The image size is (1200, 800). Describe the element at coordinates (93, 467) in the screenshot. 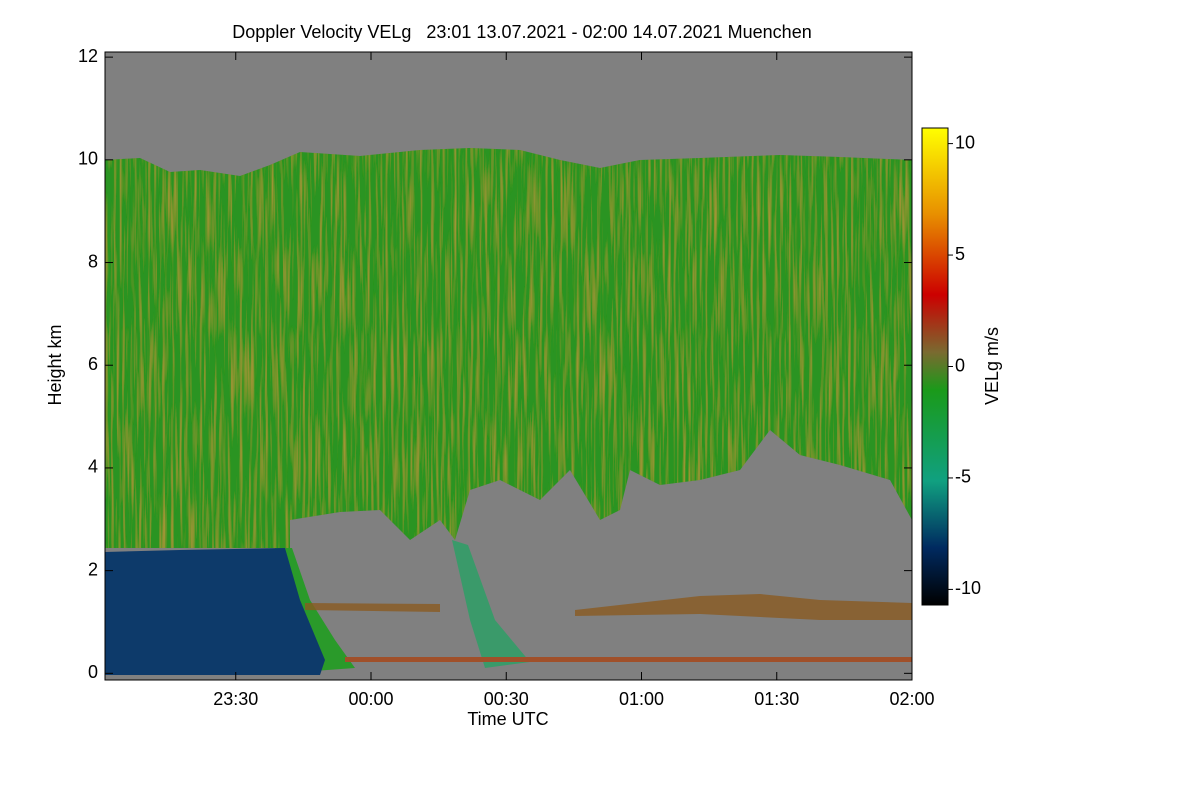

I see `y-tick-label: 4` at that location.